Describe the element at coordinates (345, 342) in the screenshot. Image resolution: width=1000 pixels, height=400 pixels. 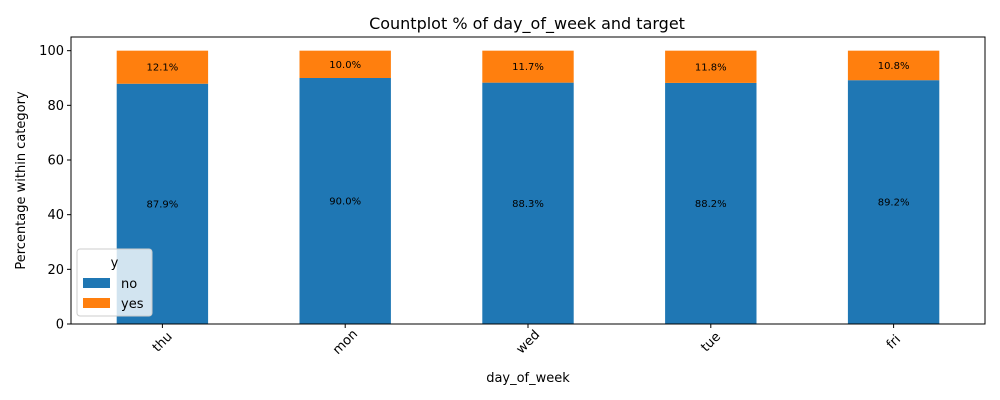
I see `x-tick-label-mon: mon` at that location.